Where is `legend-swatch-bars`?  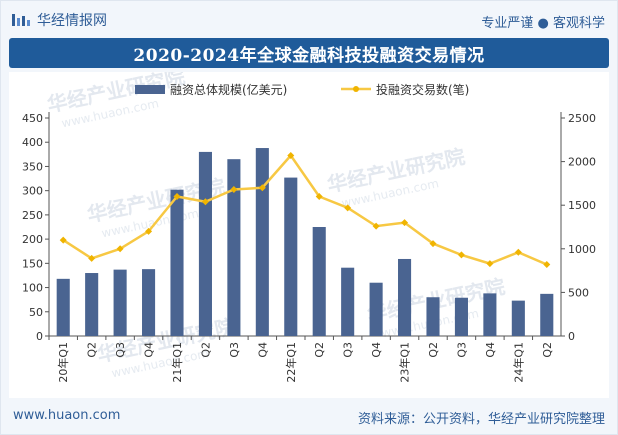 legend-swatch-bars is located at coordinates (150, 89).